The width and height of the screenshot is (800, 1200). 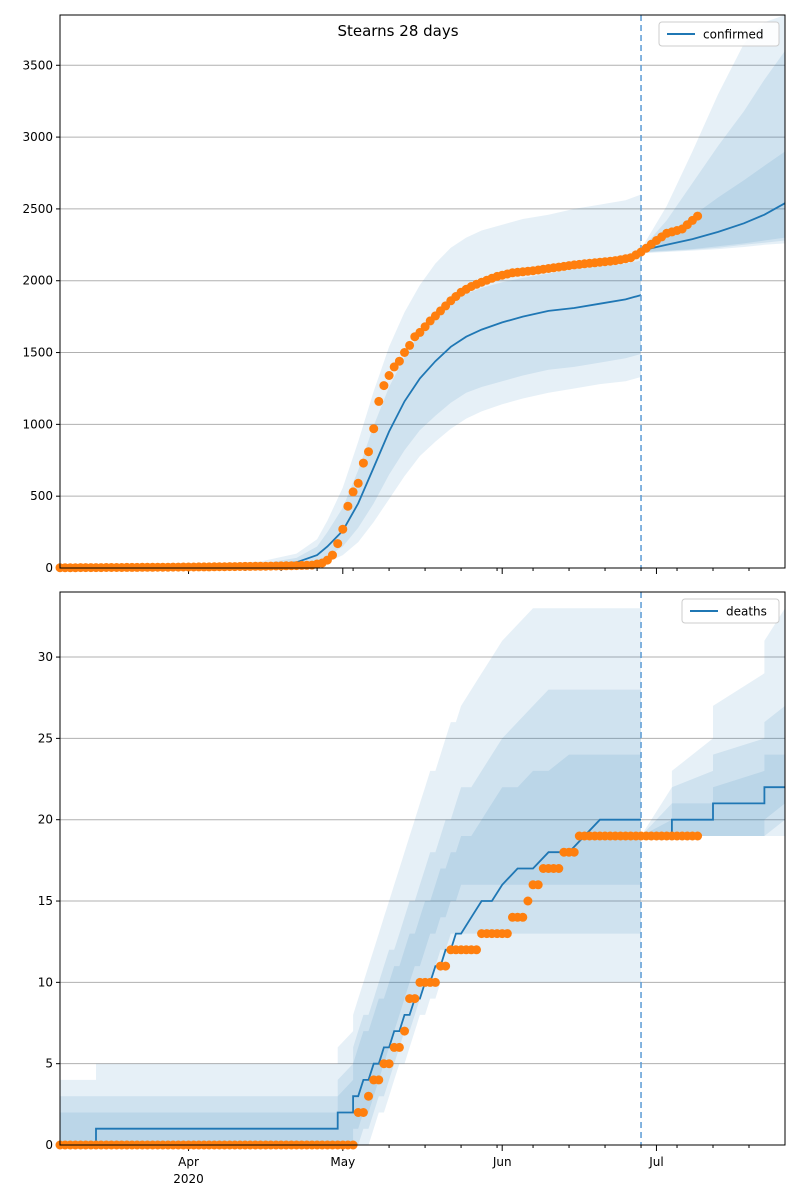 I want to click on y-tick-label: 5, so click(x=49, y=1064).